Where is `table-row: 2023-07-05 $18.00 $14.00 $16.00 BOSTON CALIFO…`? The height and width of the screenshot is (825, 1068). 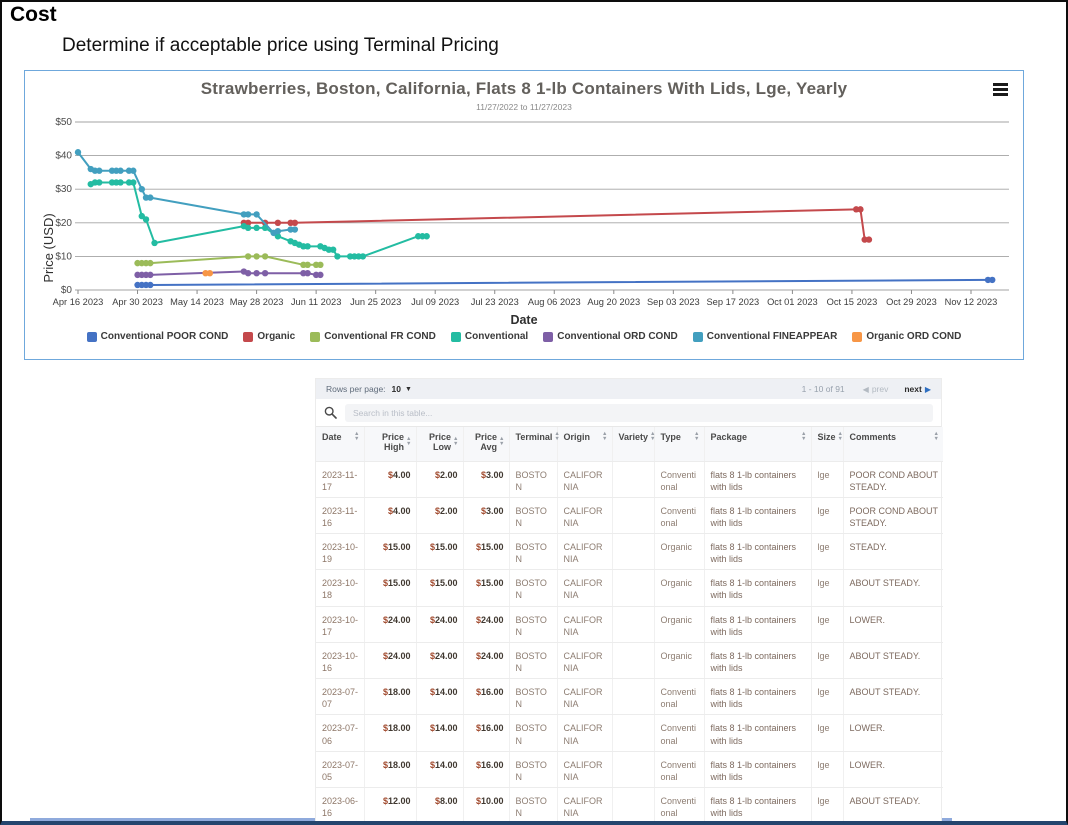 table-row: 2023-07-05 $18.00 $14.00 $16.00 BOSTON CALIFO… is located at coordinates (629, 770).